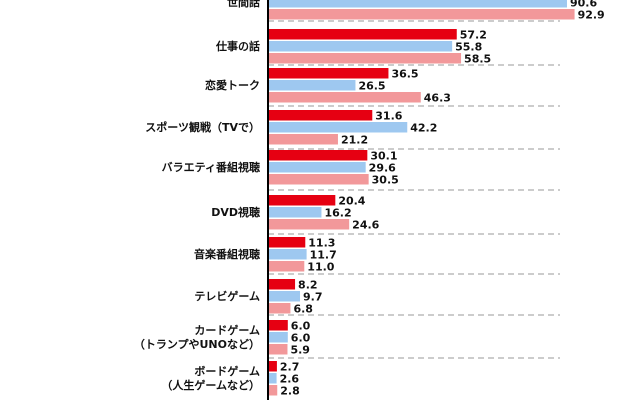  What do you see at coordinates (227, 296) in the screenshot?
I see `category-label-8: テレビゲーム` at bounding box center [227, 296].